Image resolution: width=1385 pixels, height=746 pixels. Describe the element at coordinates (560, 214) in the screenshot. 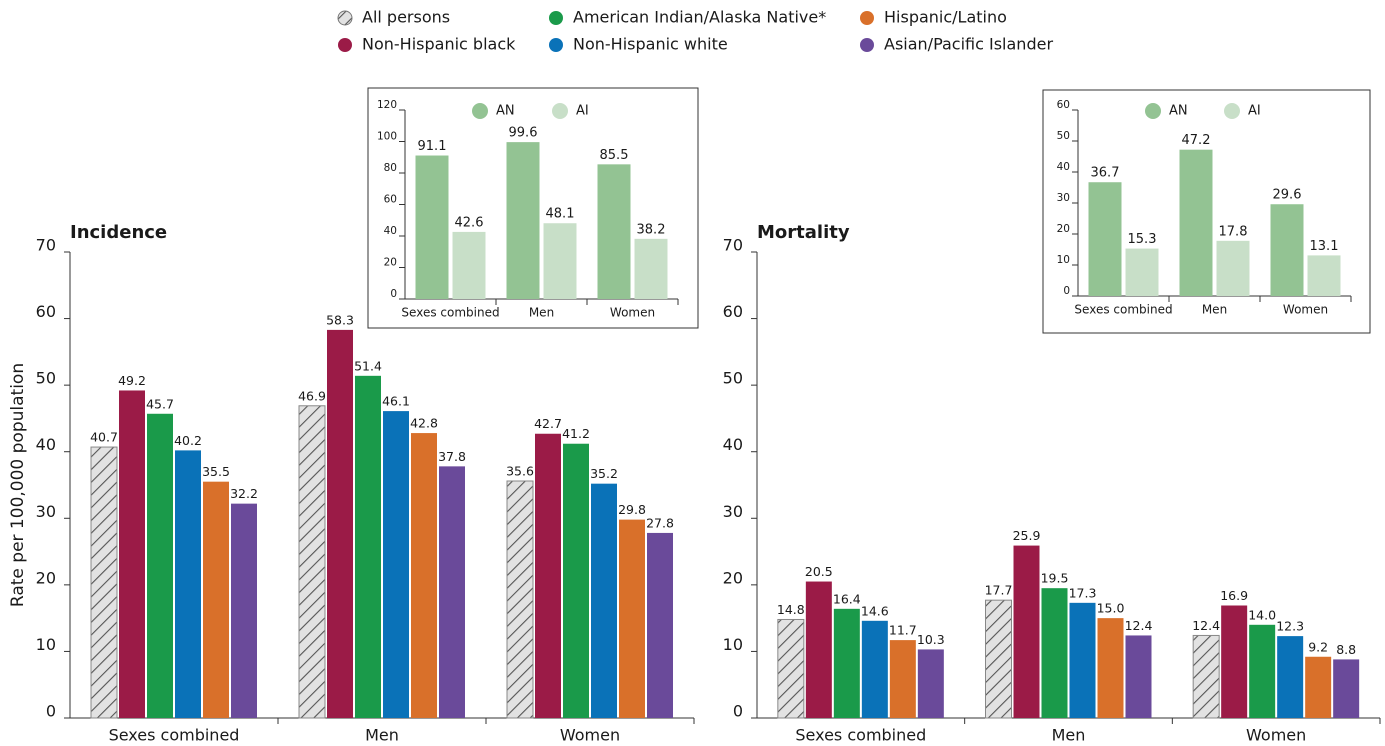

I see `value-label: 48.1` at that location.